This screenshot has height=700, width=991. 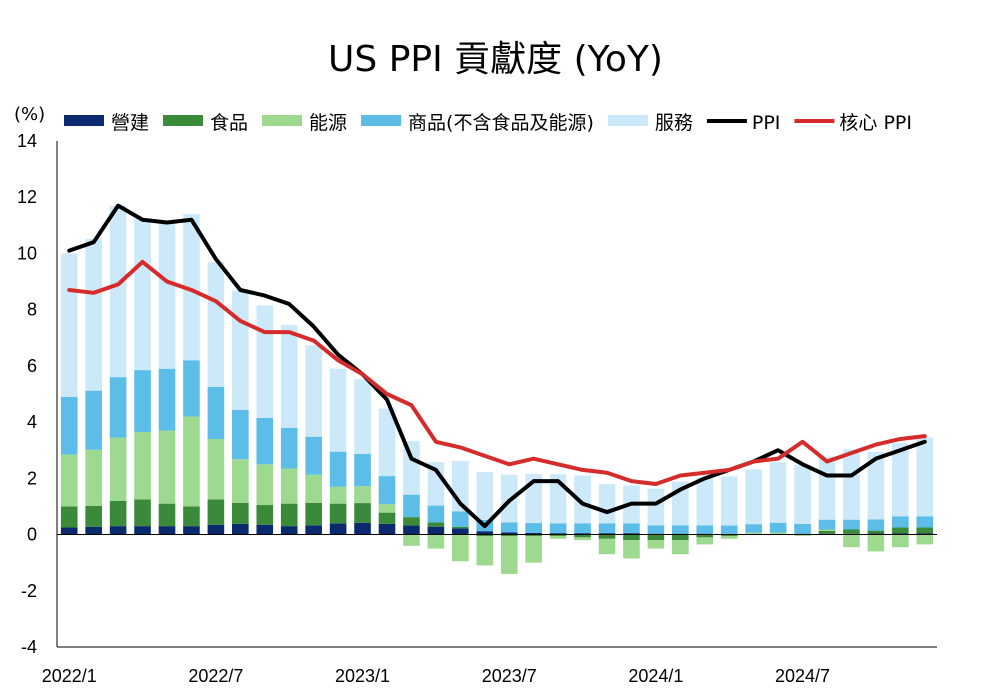 I want to click on legend: 營建 食品 能源 商品(不含食品及能源) 服務 PPI 核心 PPI, so click(x=488, y=123).